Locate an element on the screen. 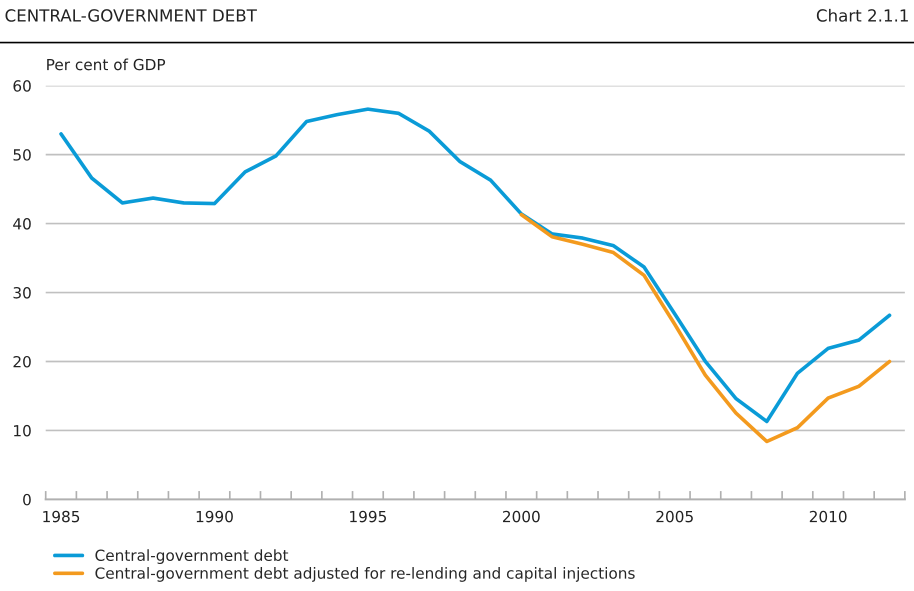 The width and height of the screenshot is (914, 591). legend-label: Central-government debt is located at coordinates (191, 556).